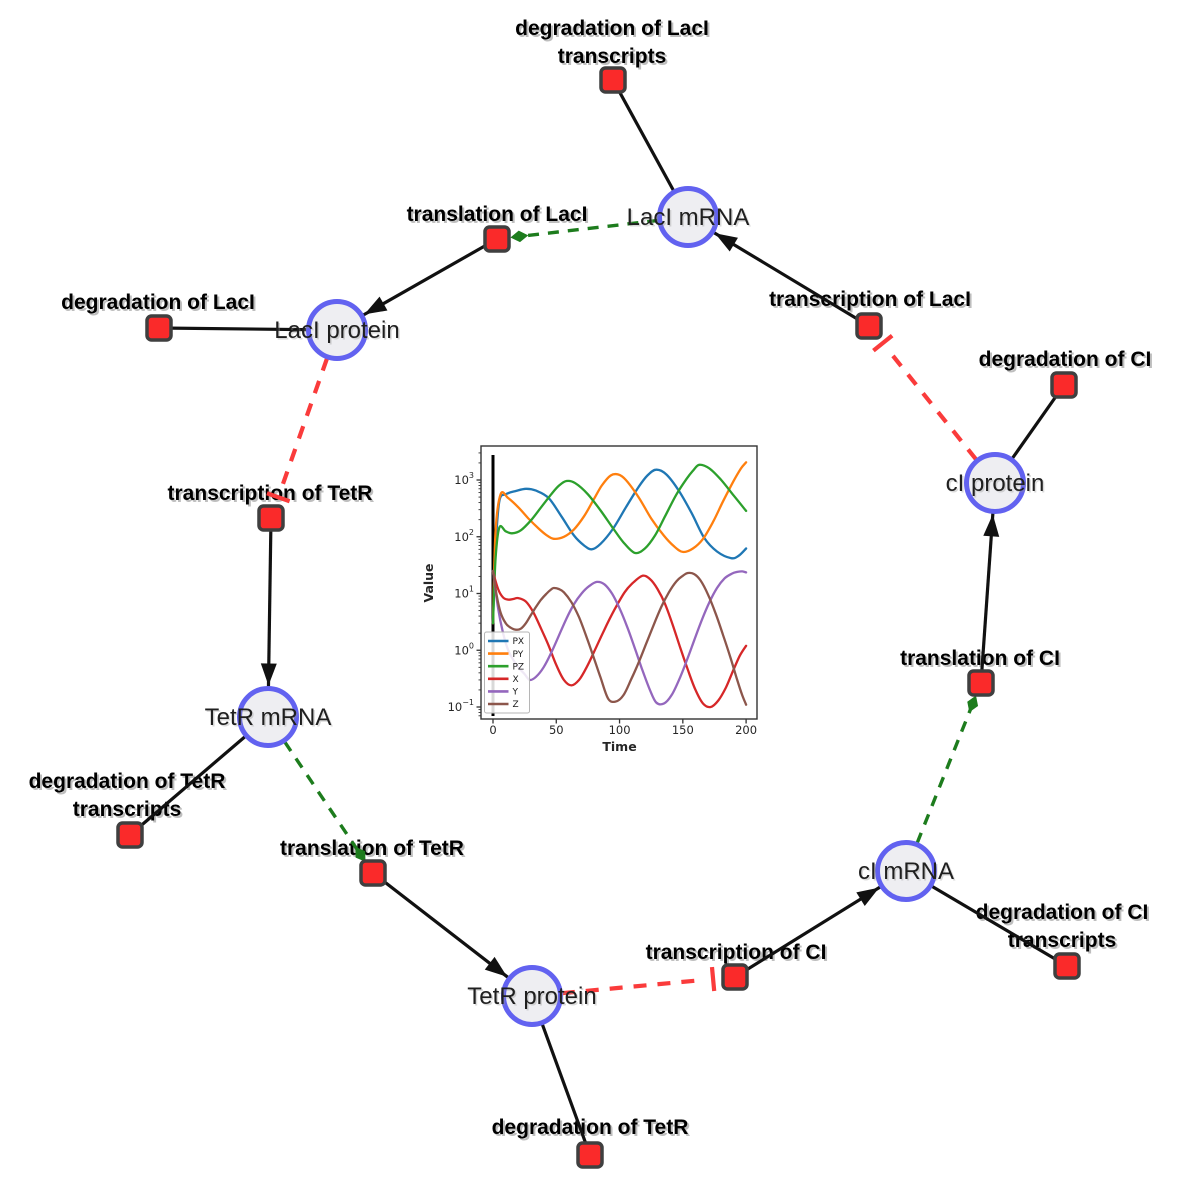  I want to click on chart-y-tick-label: 10¹, so click(464, 593).